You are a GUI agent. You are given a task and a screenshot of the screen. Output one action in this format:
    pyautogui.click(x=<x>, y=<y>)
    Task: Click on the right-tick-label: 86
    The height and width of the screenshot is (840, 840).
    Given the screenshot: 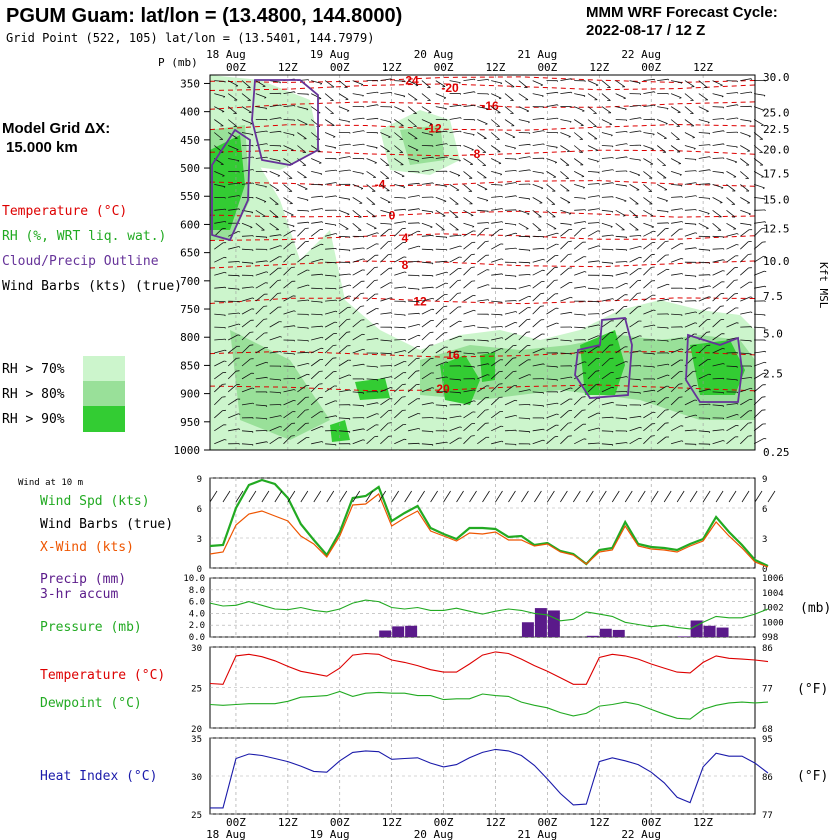 What is the action you would take?
    pyautogui.click(x=767, y=649)
    